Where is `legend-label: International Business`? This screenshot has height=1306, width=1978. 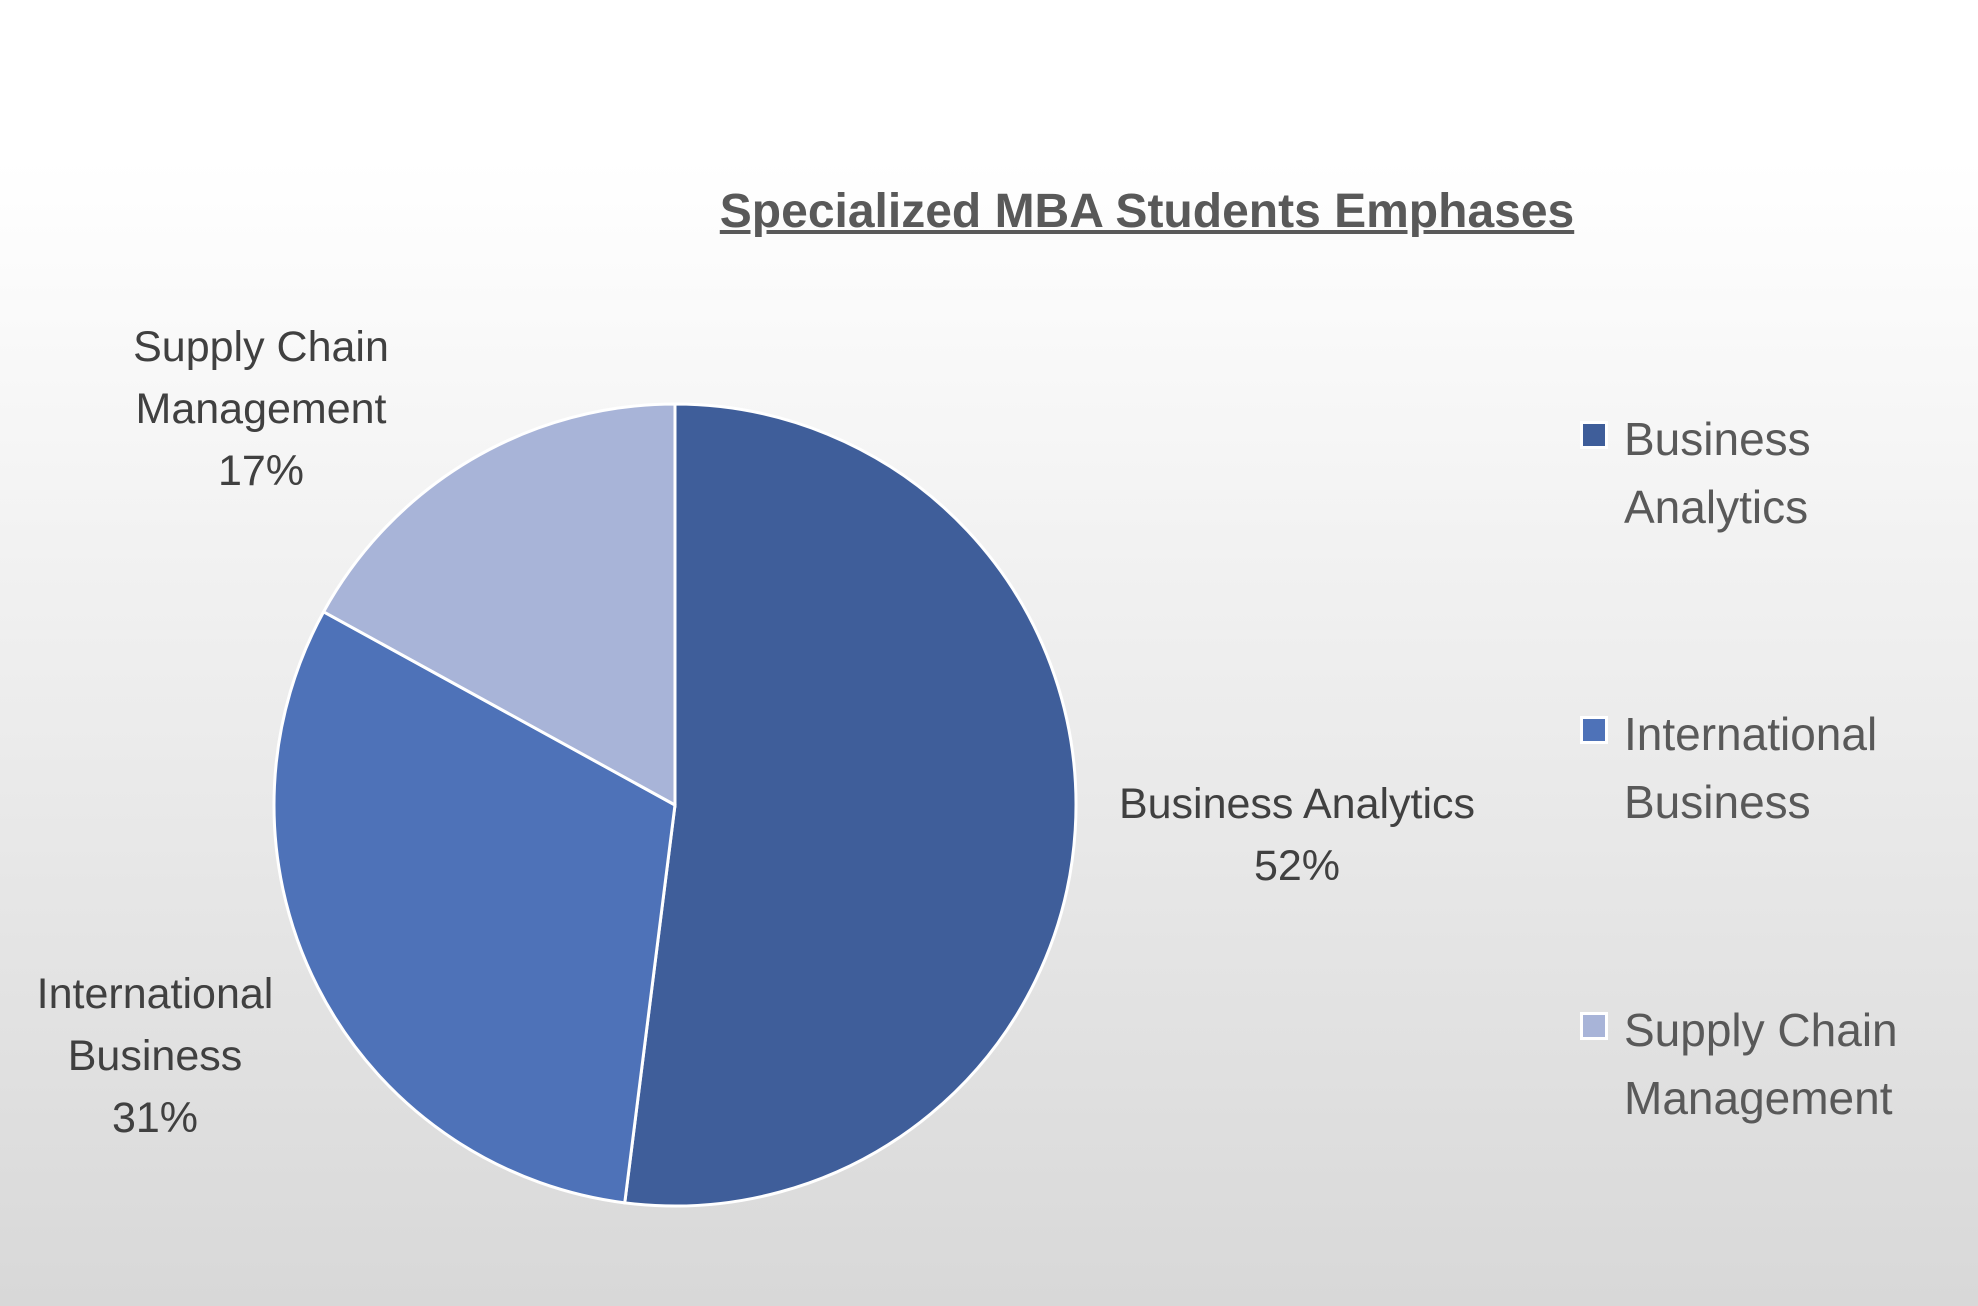 legend-label: International Business is located at coordinates (1751, 768).